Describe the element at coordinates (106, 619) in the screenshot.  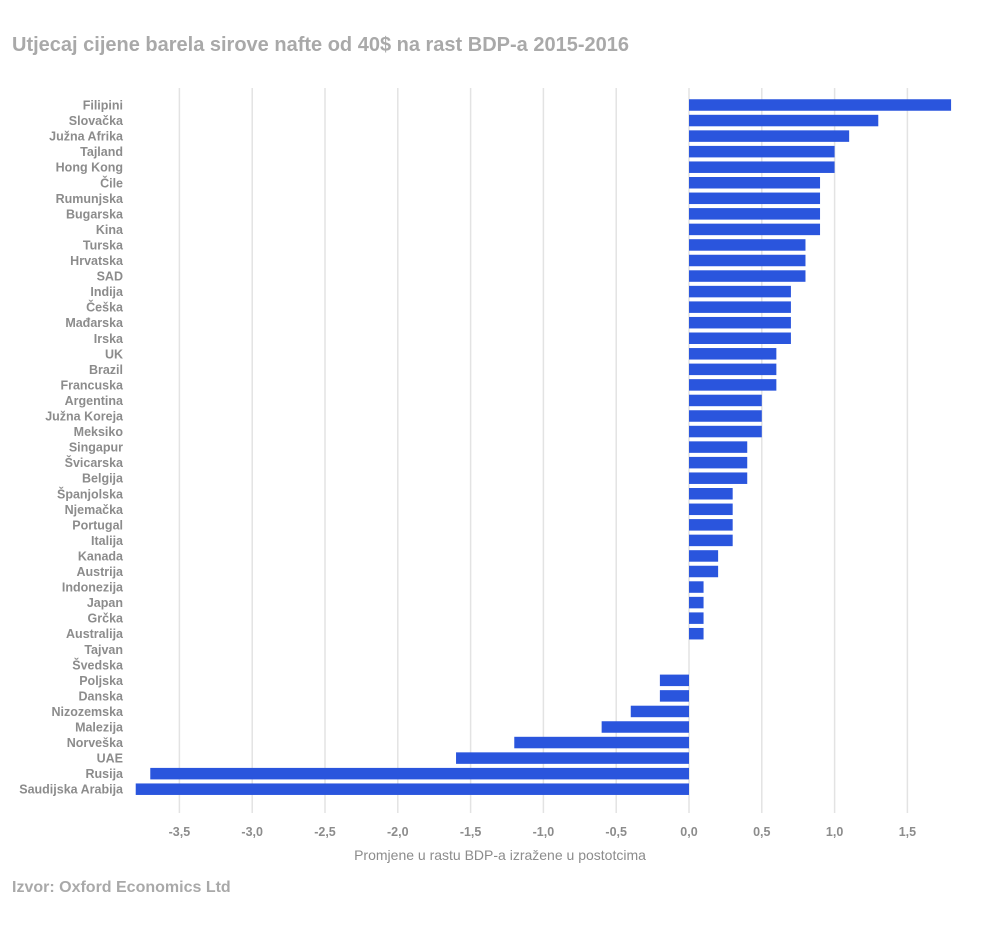
I see `category-label: Grčka` at that location.